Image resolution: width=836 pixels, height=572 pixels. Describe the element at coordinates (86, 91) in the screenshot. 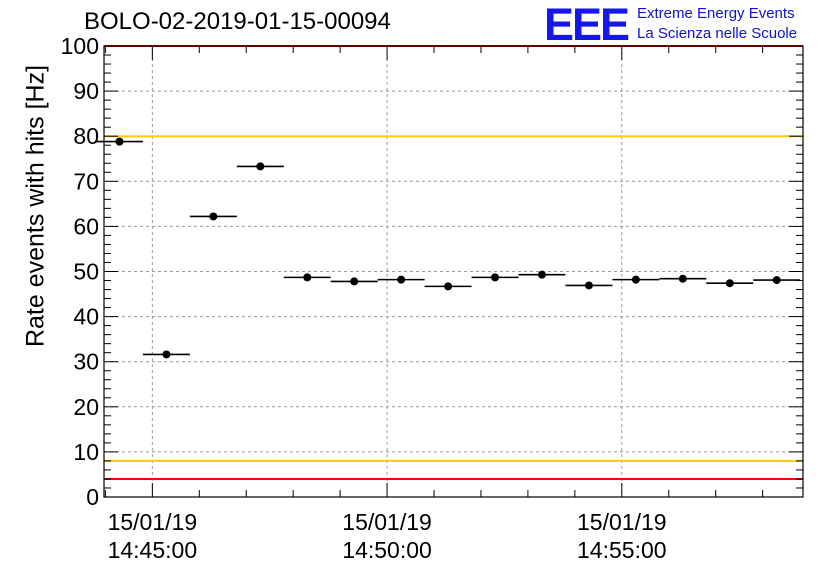

I see `y-tick-label: 90` at that location.